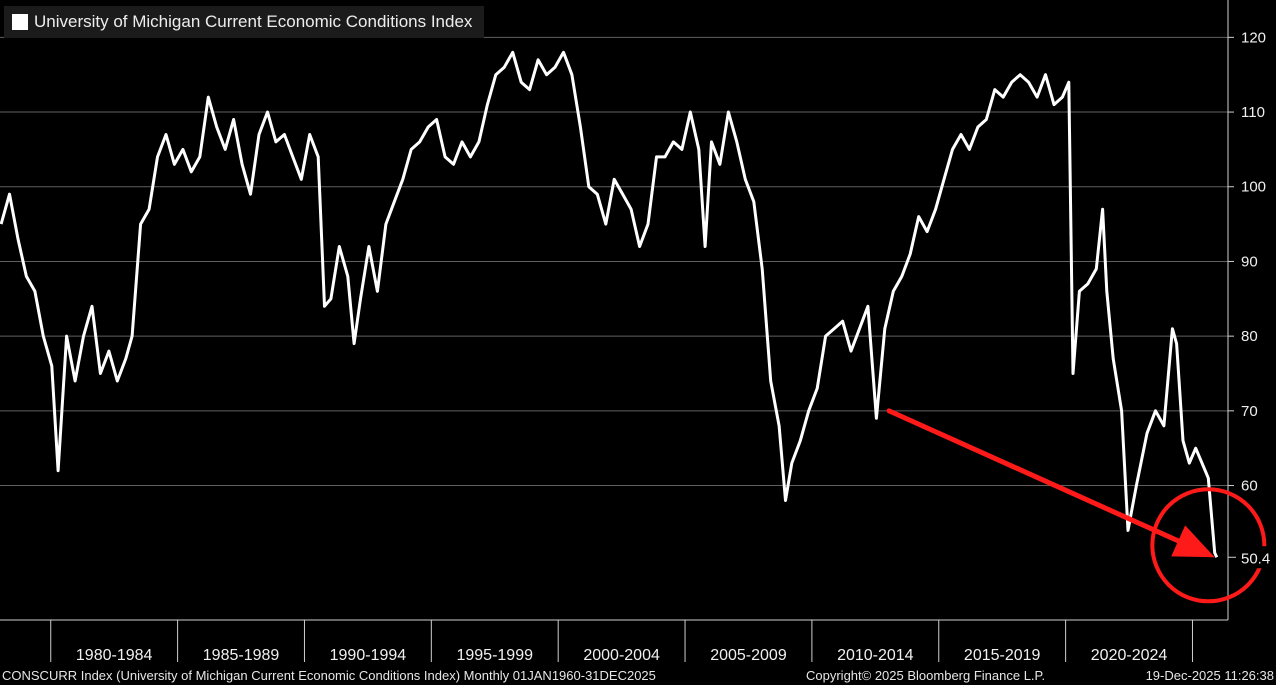 Image resolution: width=1276 pixels, height=685 pixels. Describe the element at coordinates (1253, 112) in the screenshot. I see `y-tick-label: 110` at that location.